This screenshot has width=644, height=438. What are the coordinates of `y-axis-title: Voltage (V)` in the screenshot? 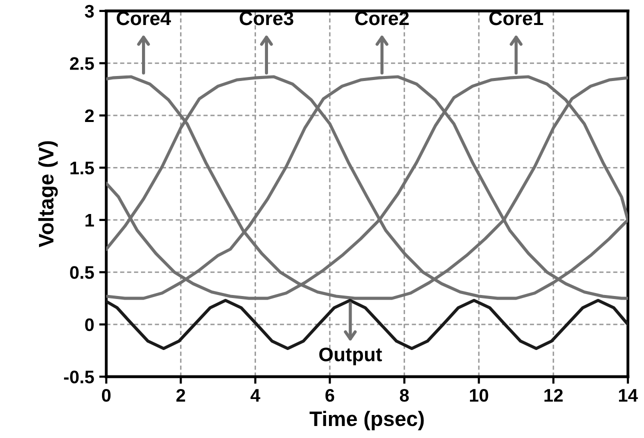 It's located at (48, 194).